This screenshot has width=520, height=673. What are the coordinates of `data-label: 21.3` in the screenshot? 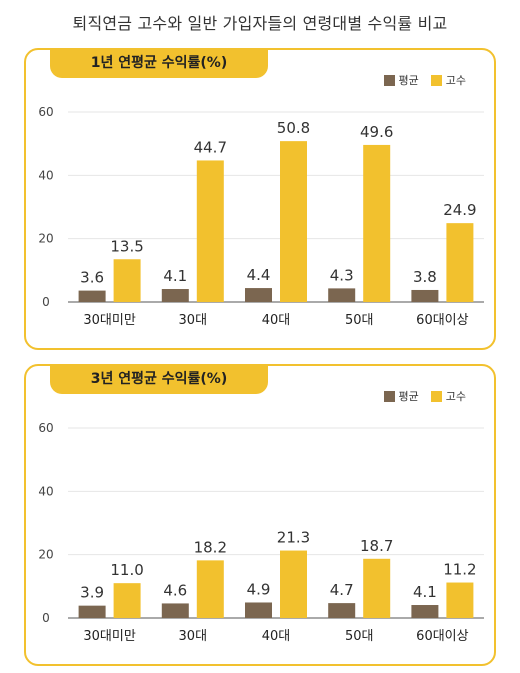 It's located at (293, 538).